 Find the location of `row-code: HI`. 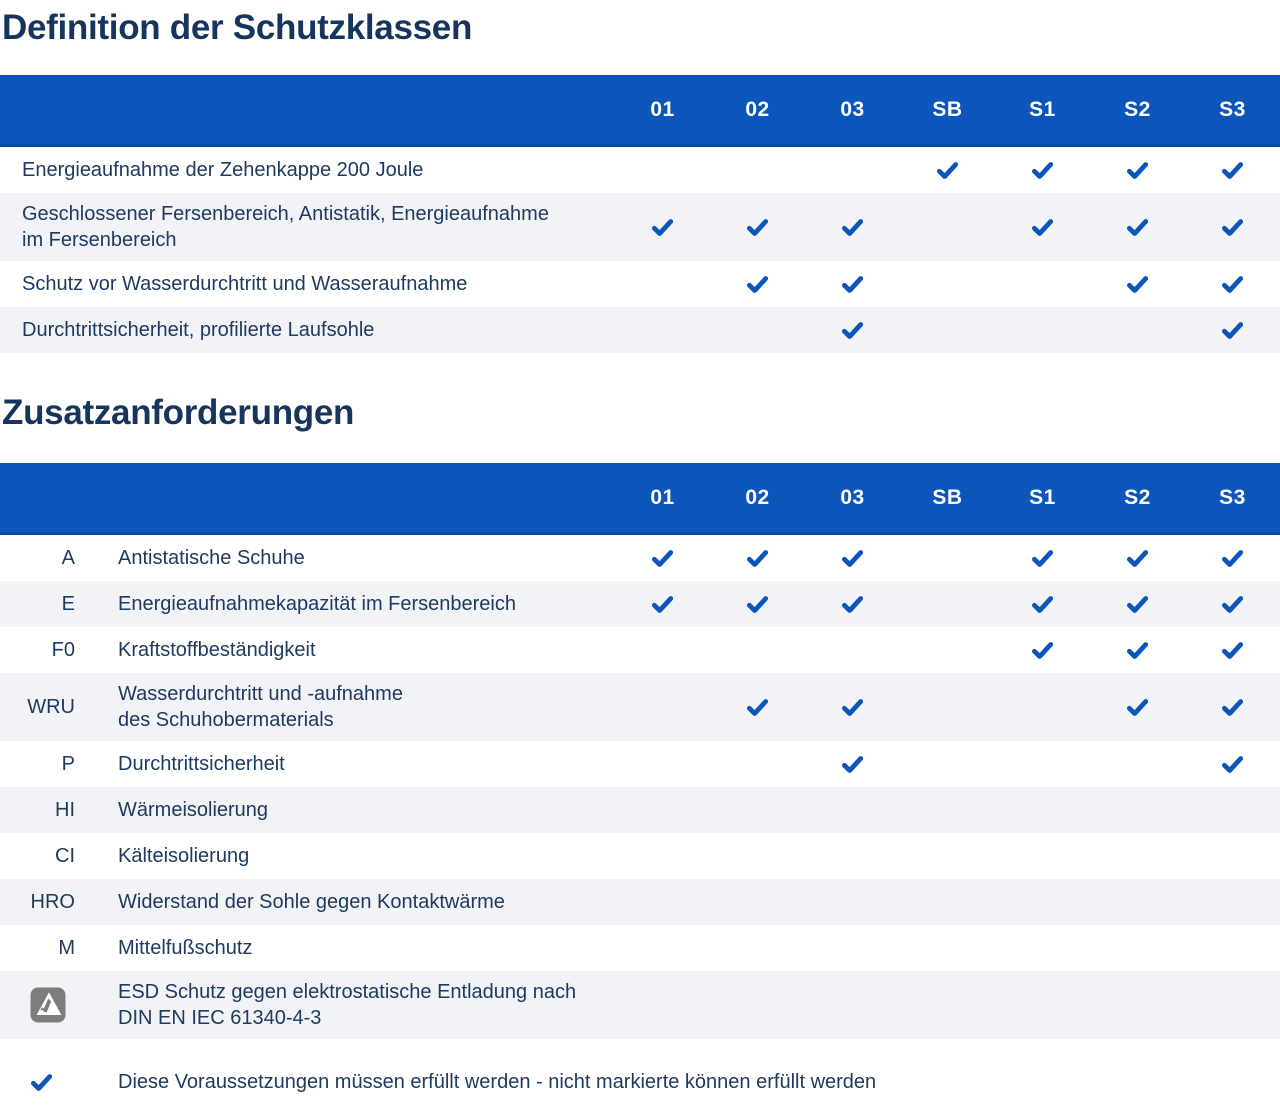

row-code: HI is located at coordinates (65, 809).